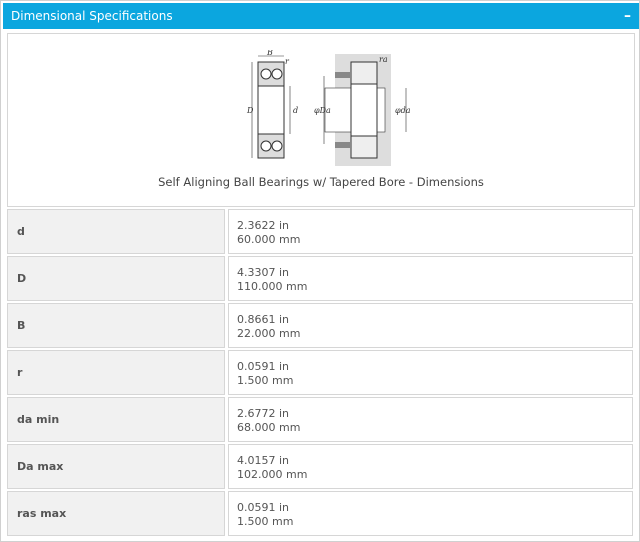  I want to click on spec-label: r, so click(116, 372).